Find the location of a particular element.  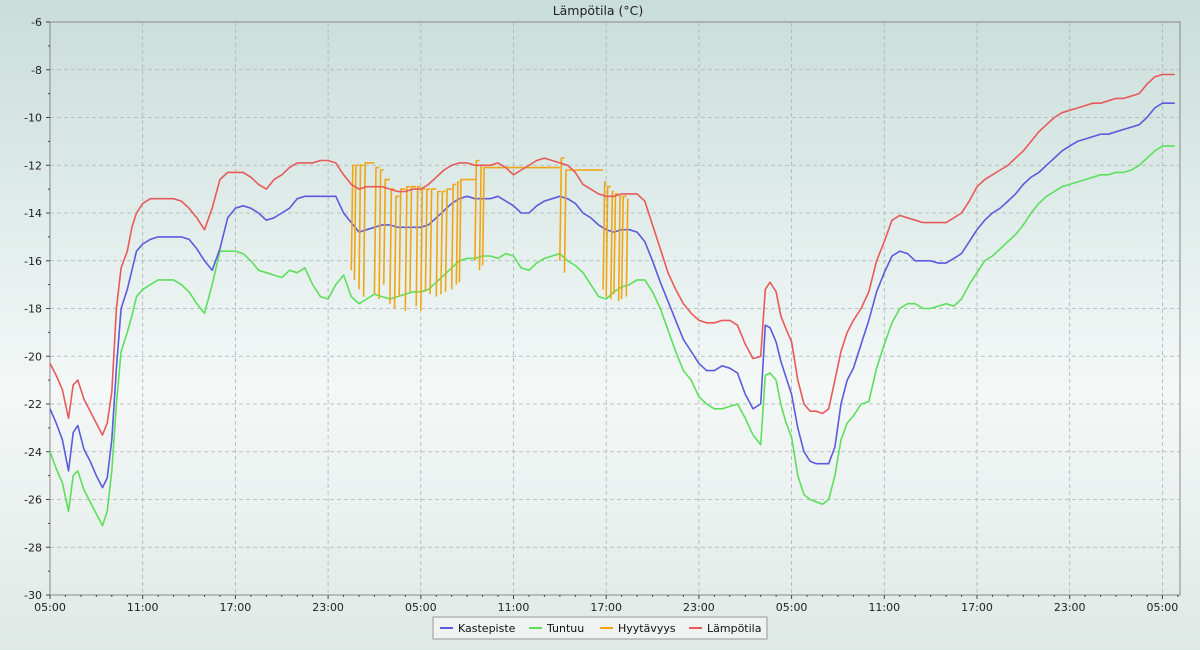

y-tick-label: -8 is located at coordinates (36, 70).